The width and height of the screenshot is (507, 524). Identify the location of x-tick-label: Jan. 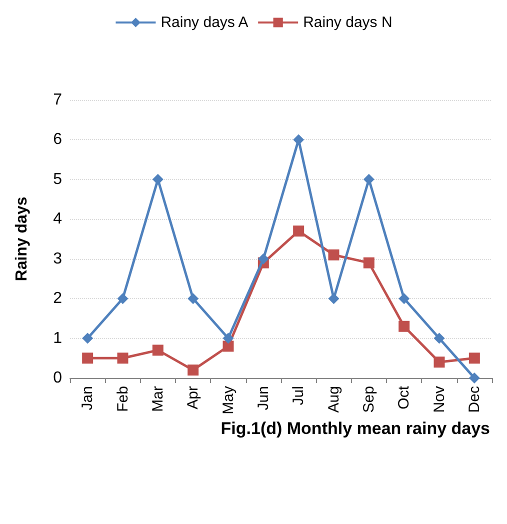
(87, 398).